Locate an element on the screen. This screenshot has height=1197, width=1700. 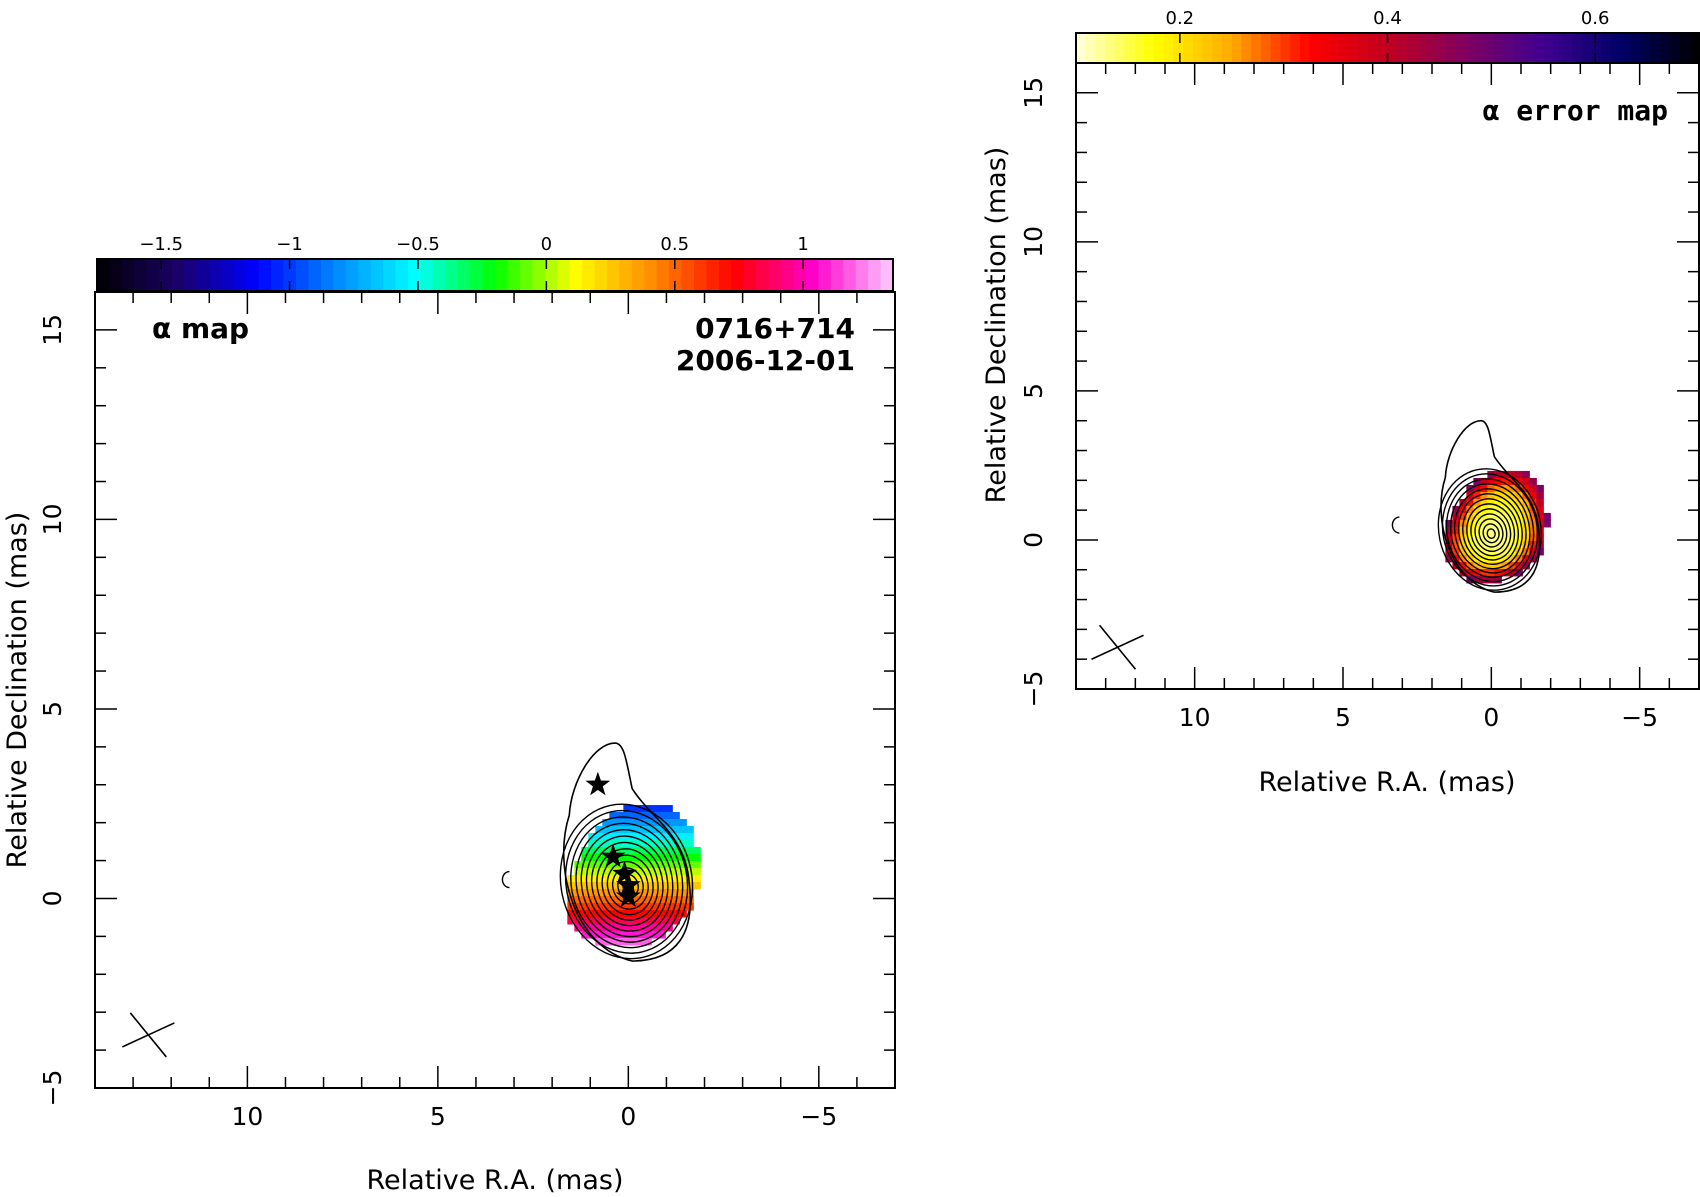
colorbar-tick-label: 0.5 is located at coordinates (674, 244).